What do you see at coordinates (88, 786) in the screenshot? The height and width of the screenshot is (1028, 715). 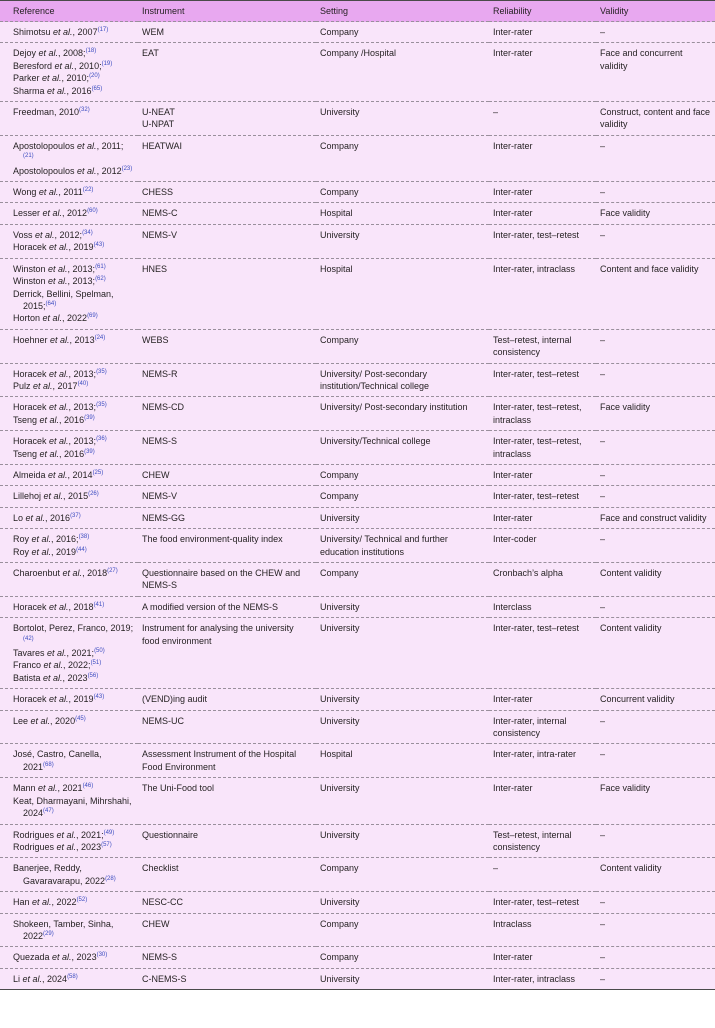 I see `citation-link: (46)` at bounding box center [88, 786].